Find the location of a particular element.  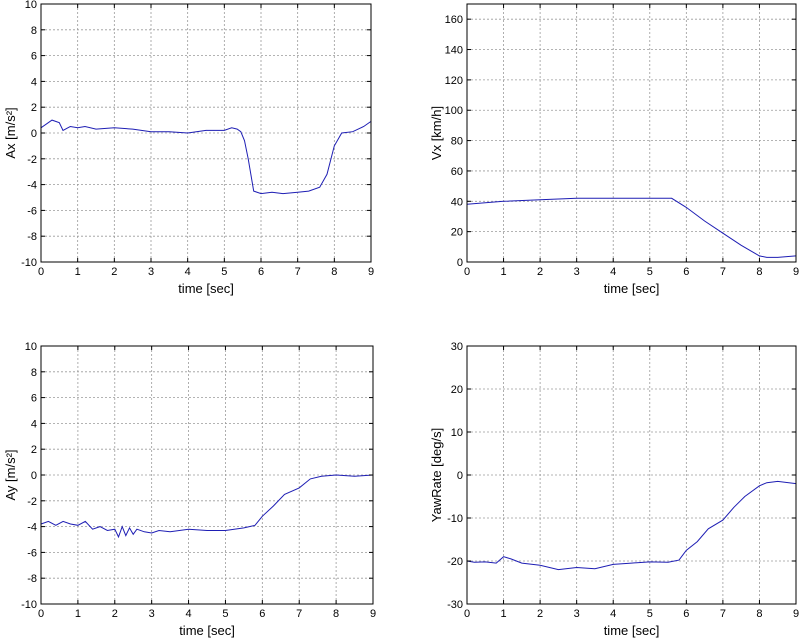

yawrate-series-line is located at coordinates (631, 525).